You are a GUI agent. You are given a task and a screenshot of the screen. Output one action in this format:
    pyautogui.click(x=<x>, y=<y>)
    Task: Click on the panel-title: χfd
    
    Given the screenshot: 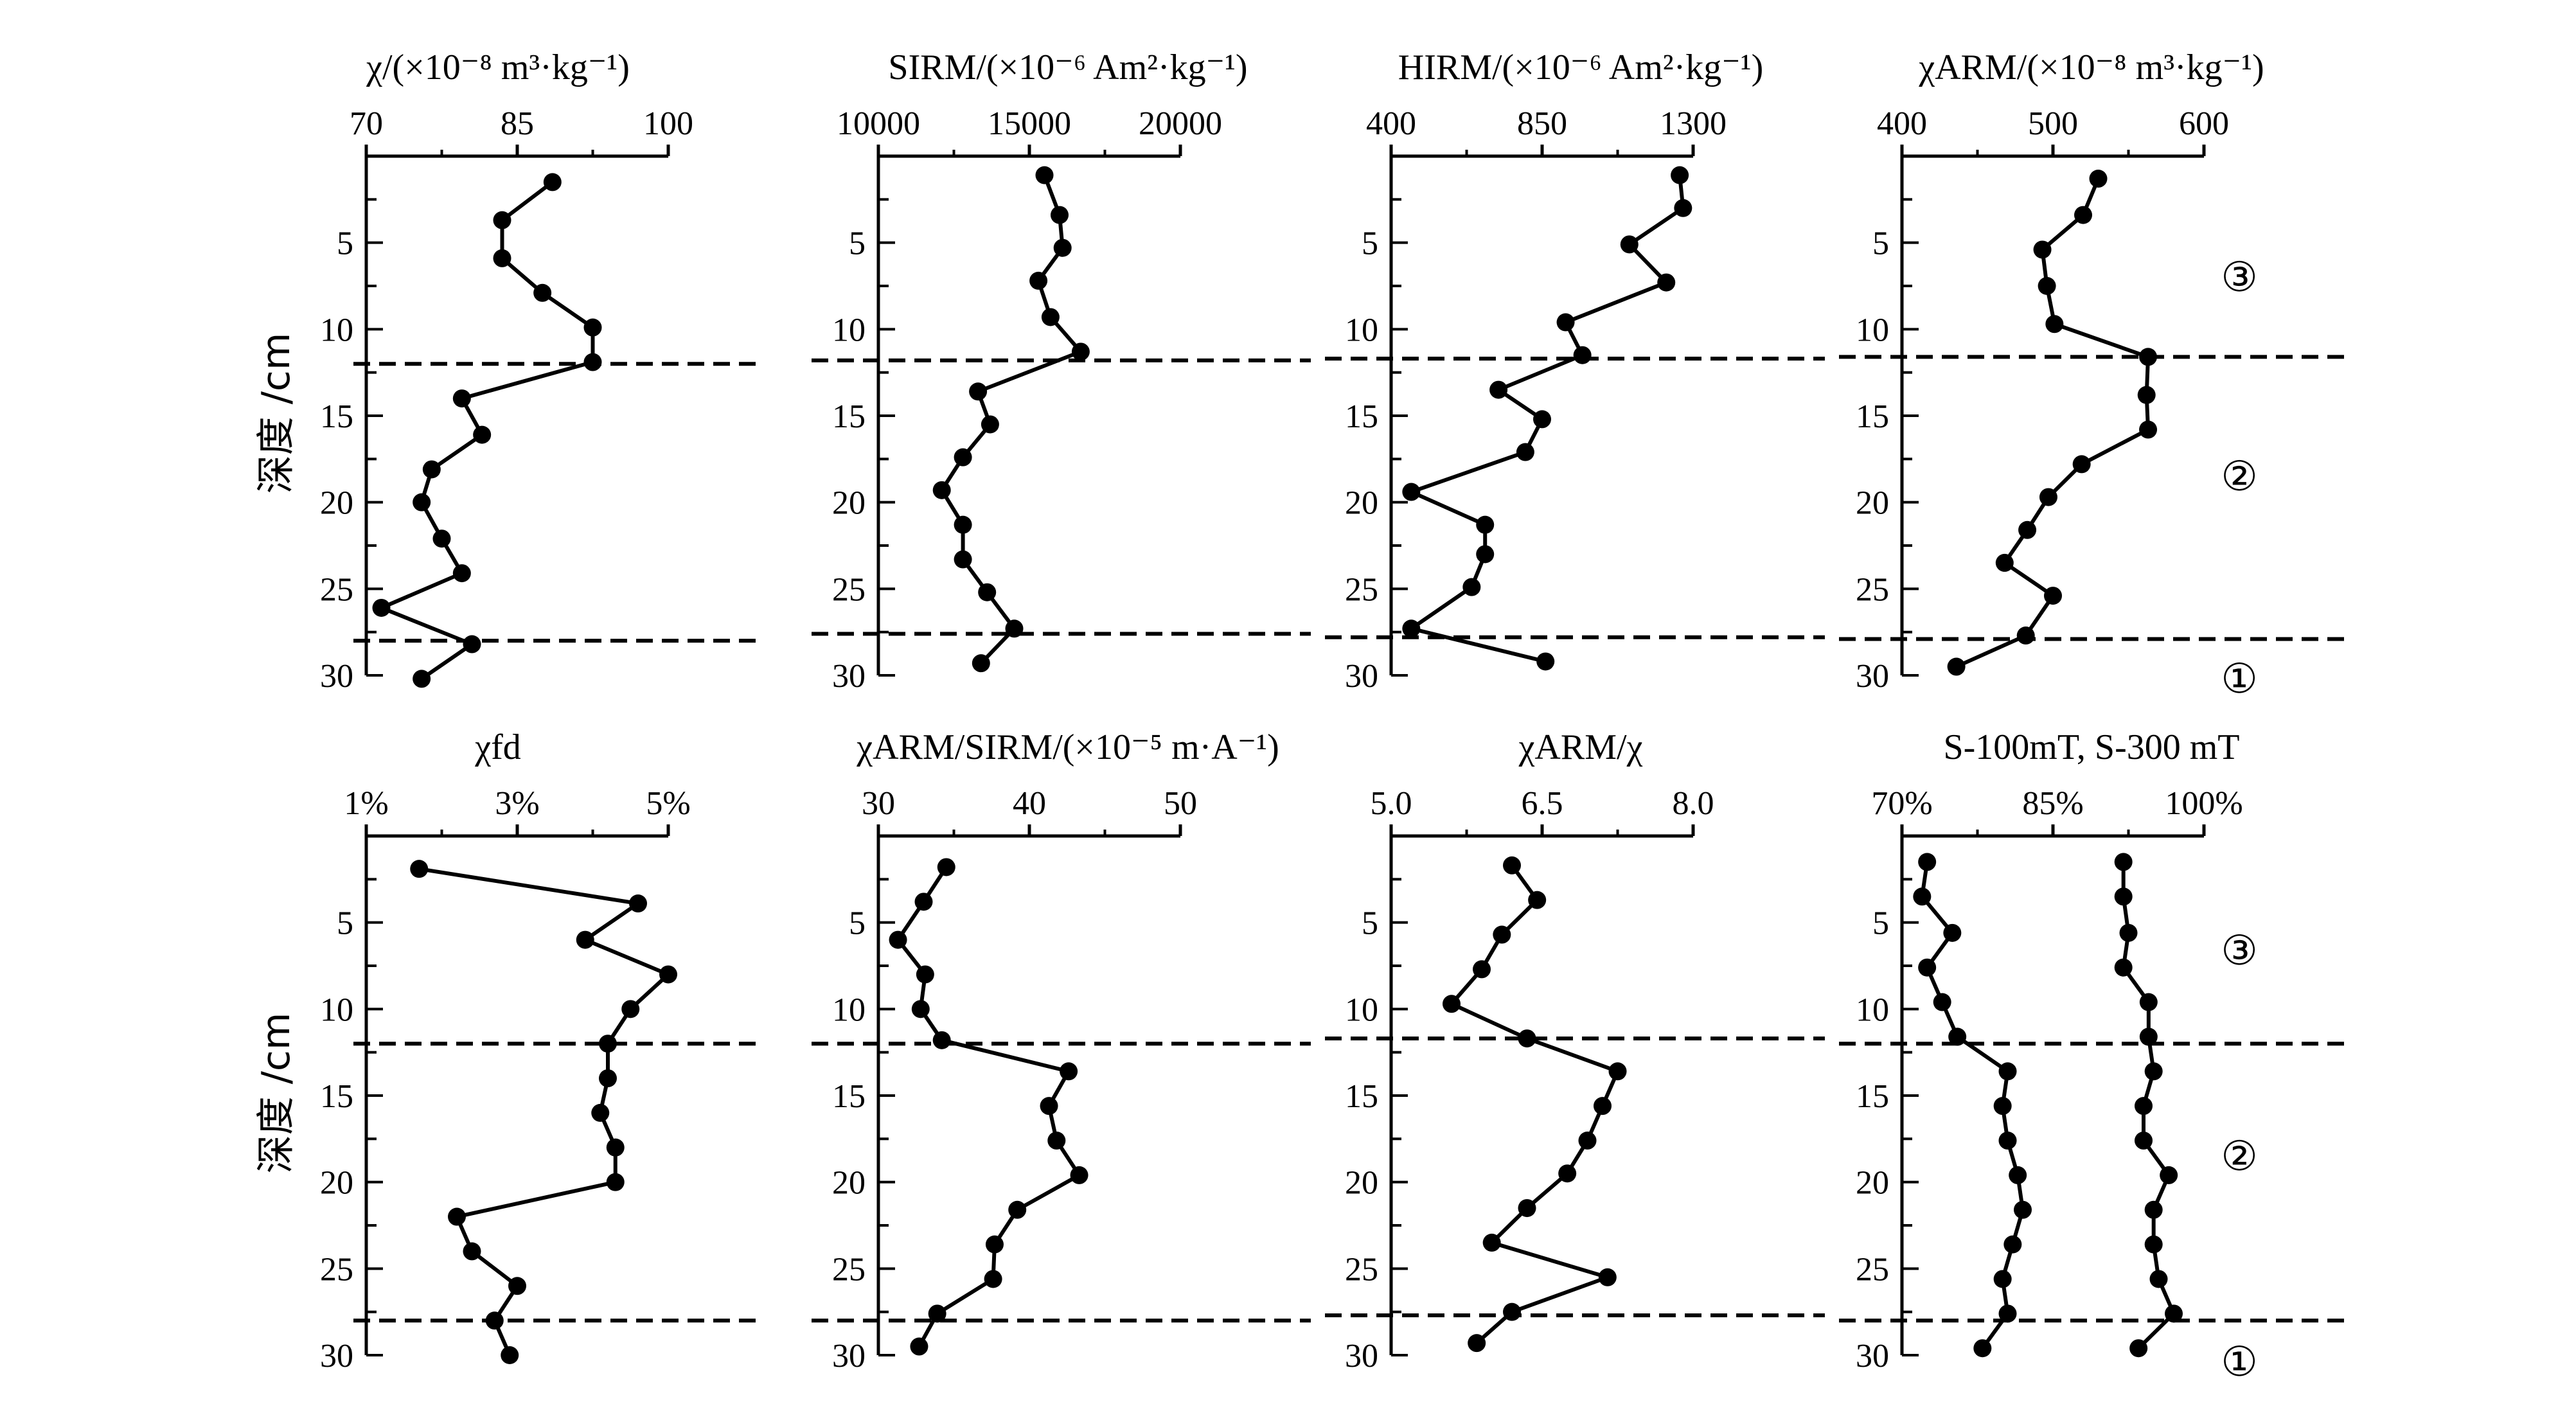 What is the action you would take?
    pyautogui.click(x=498, y=747)
    